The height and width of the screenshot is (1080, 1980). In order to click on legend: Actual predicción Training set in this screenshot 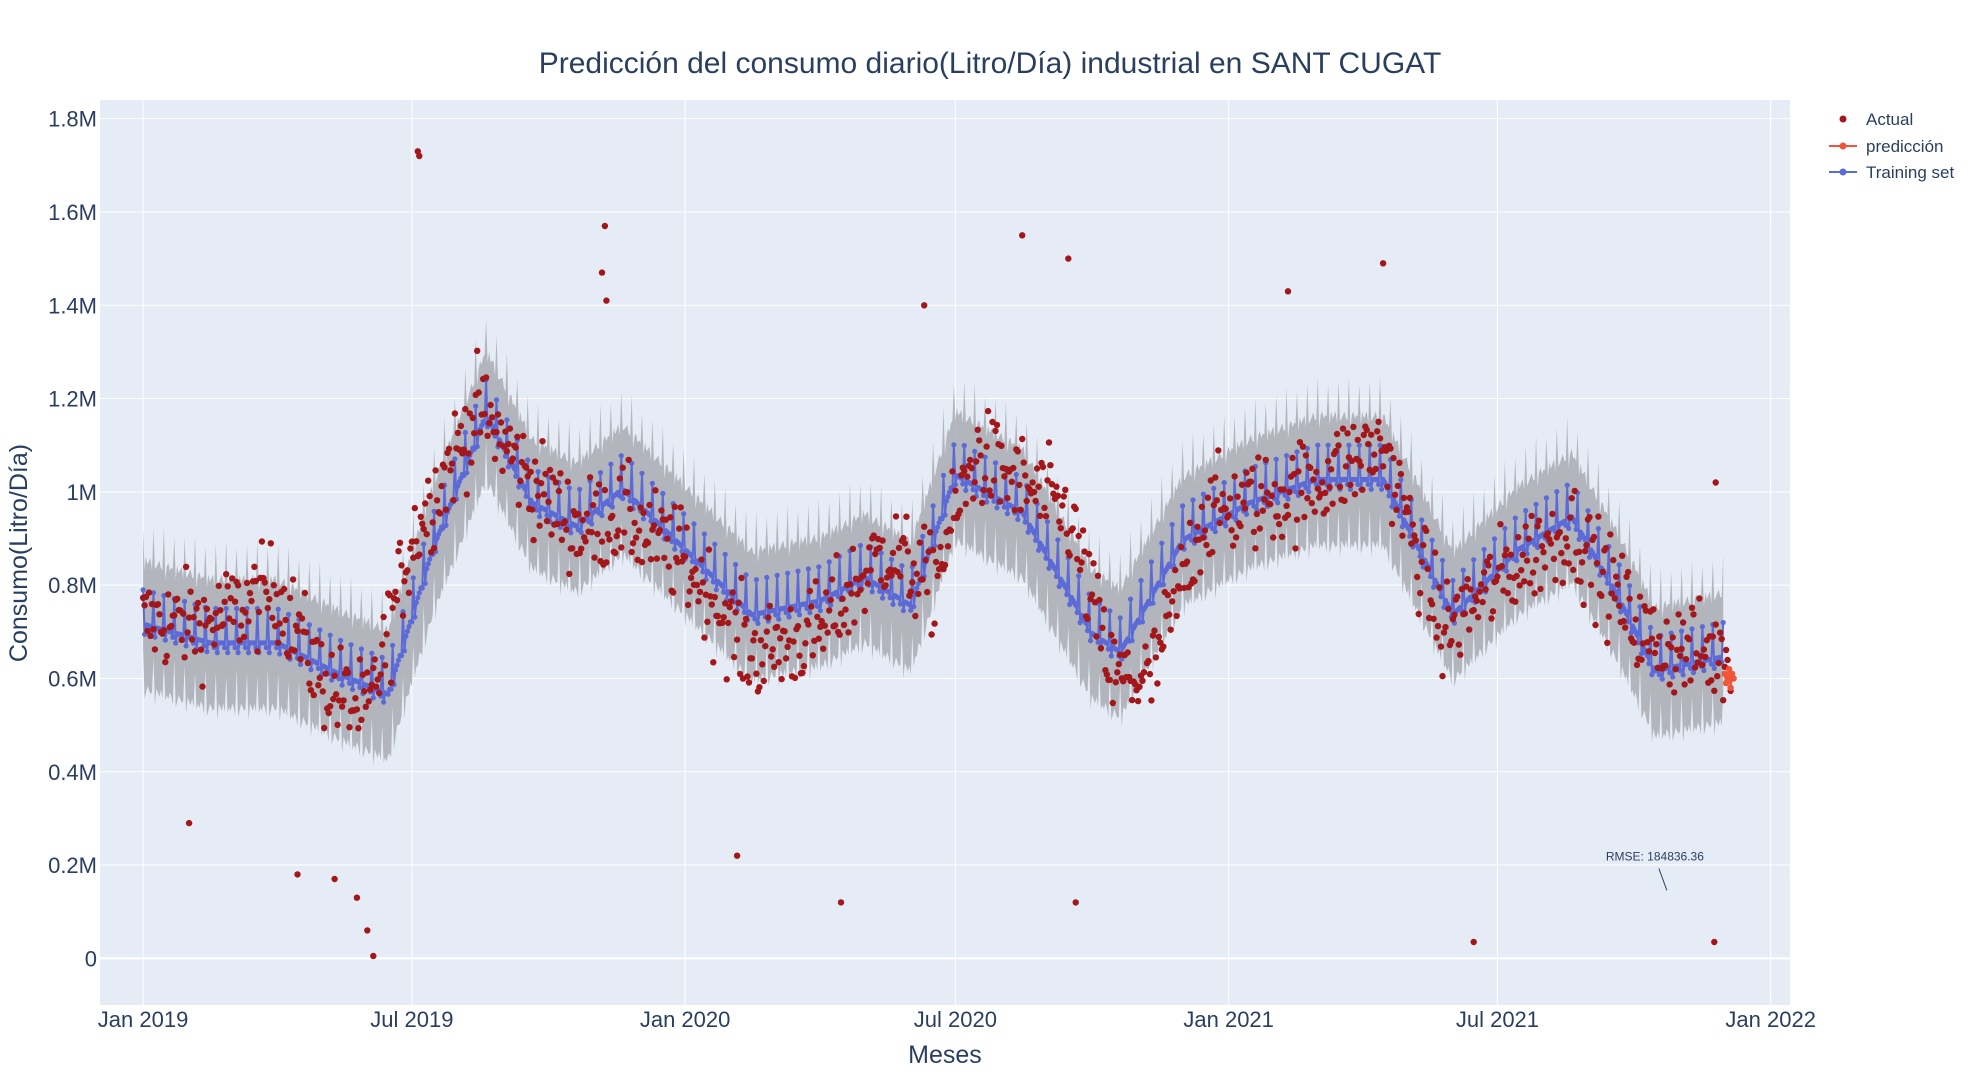, I will do `click(1891, 146)`.